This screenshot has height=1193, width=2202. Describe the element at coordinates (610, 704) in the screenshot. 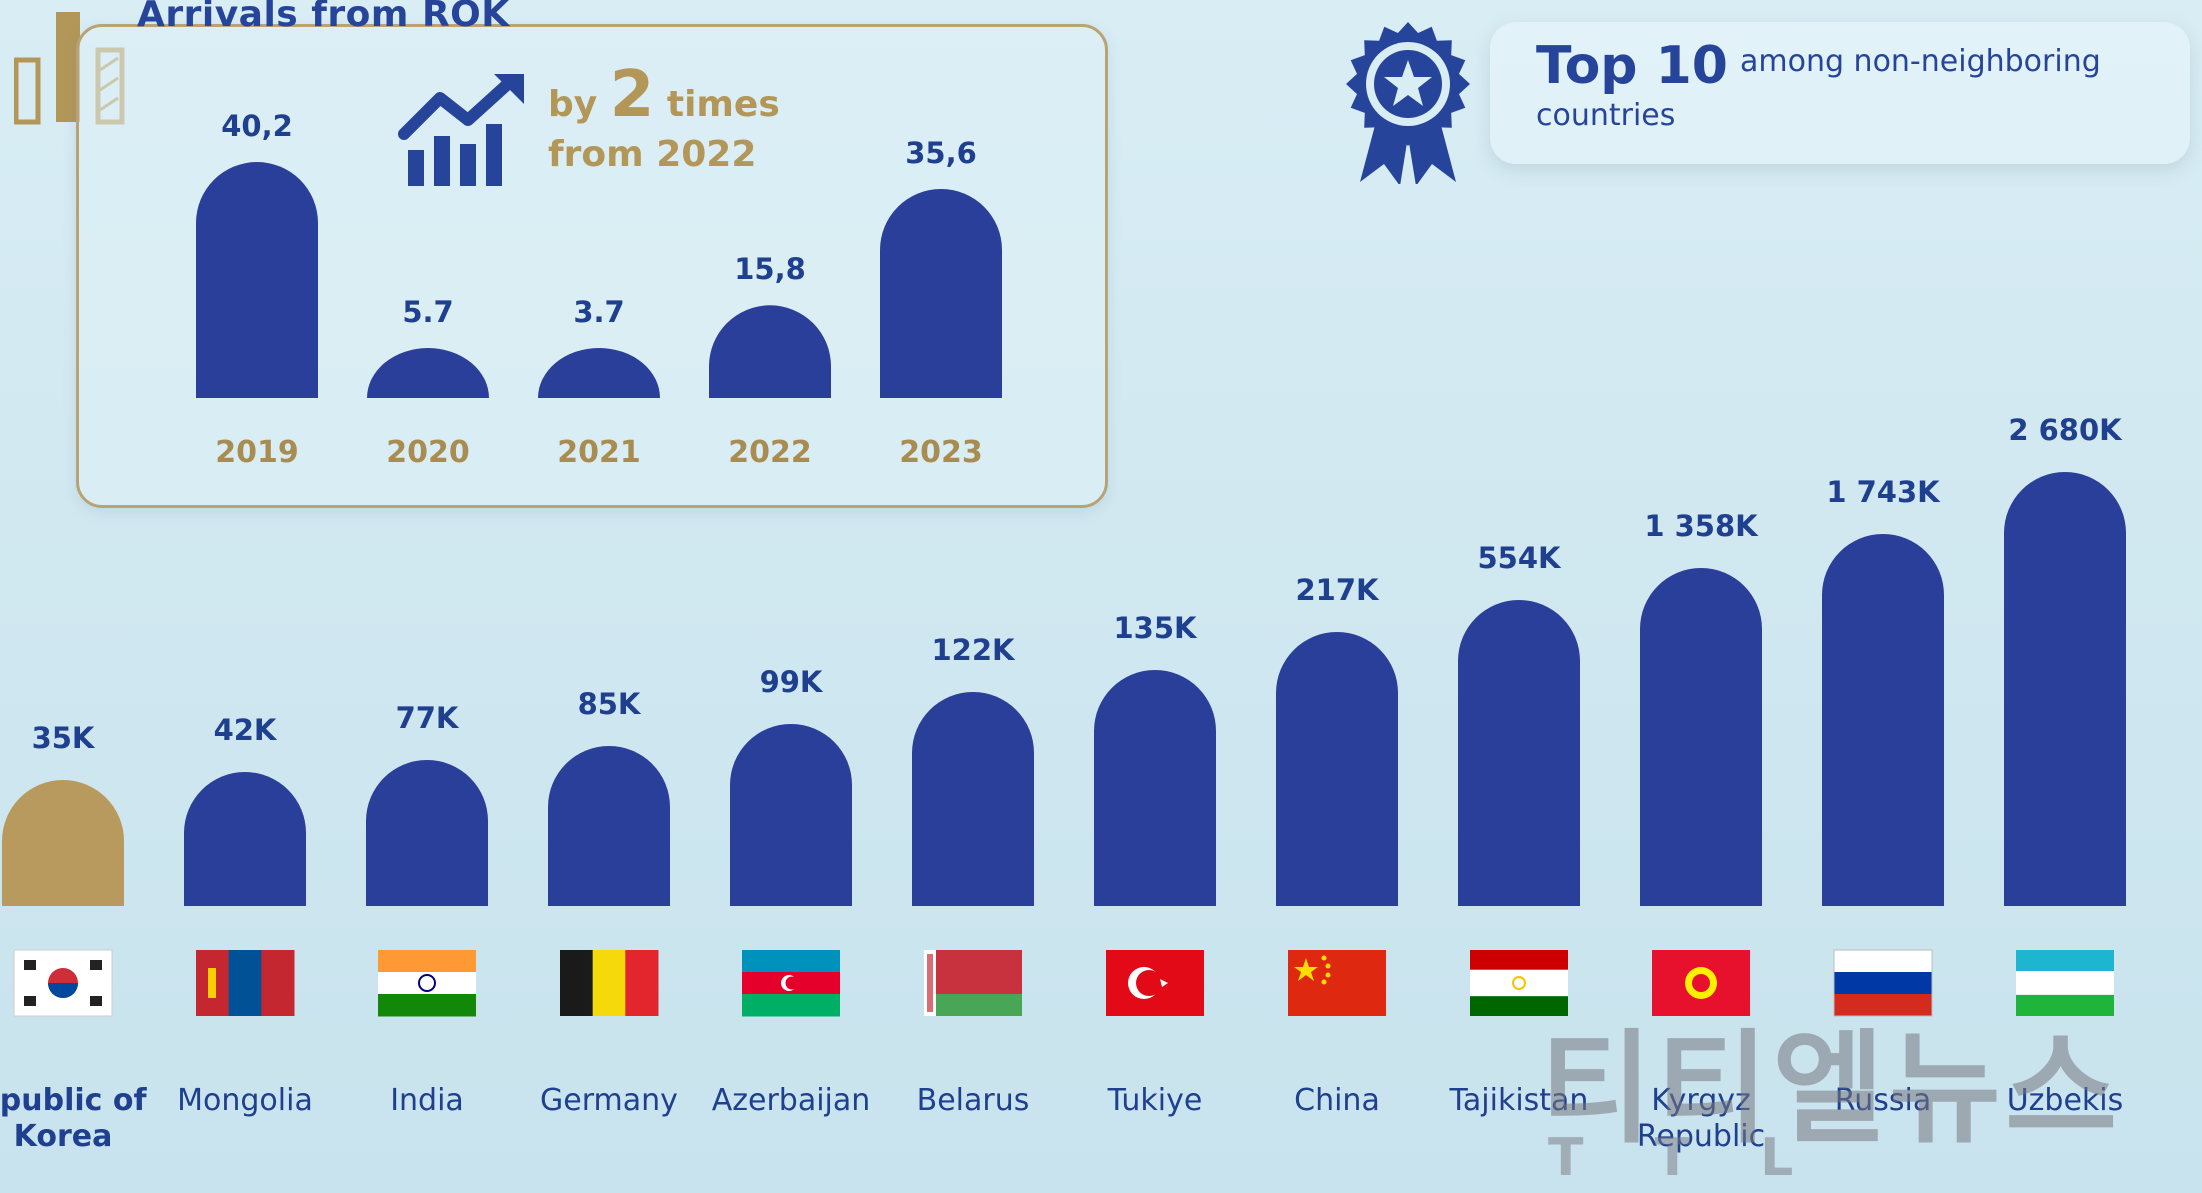

I see `country-value-label: 85K` at that location.